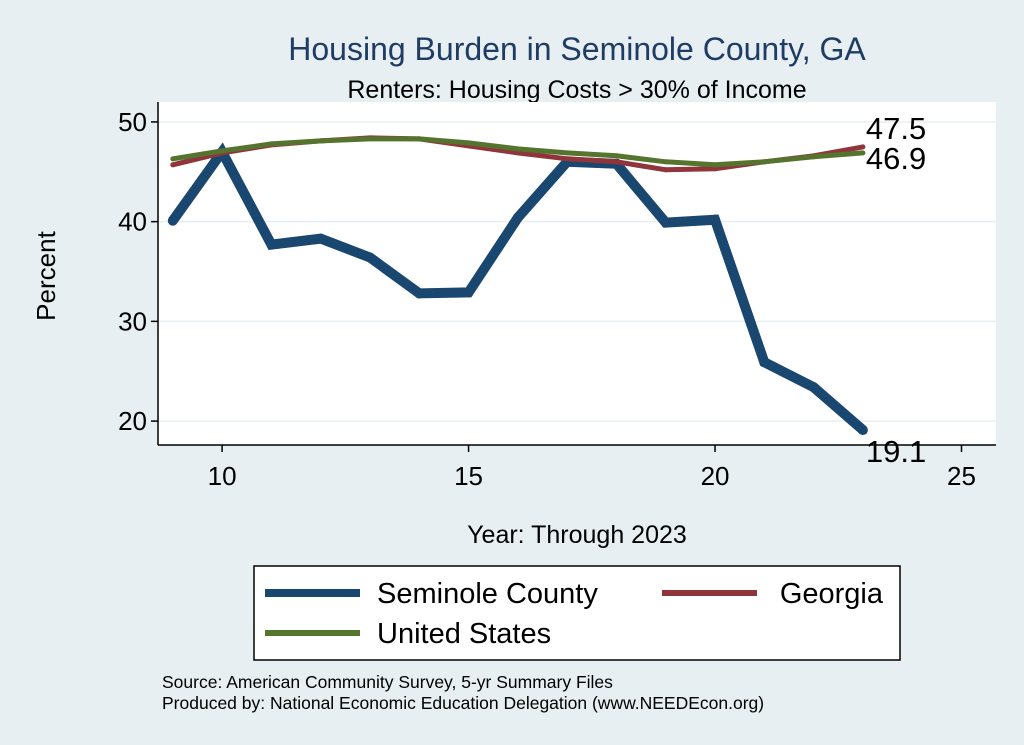 Image resolution: width=1024 pixels, height=745 pixels. What do you see at coordinates (896, 158) in the screenshot?
I see `end-label-united-states: 46.9` at bounding box center [896, 158].